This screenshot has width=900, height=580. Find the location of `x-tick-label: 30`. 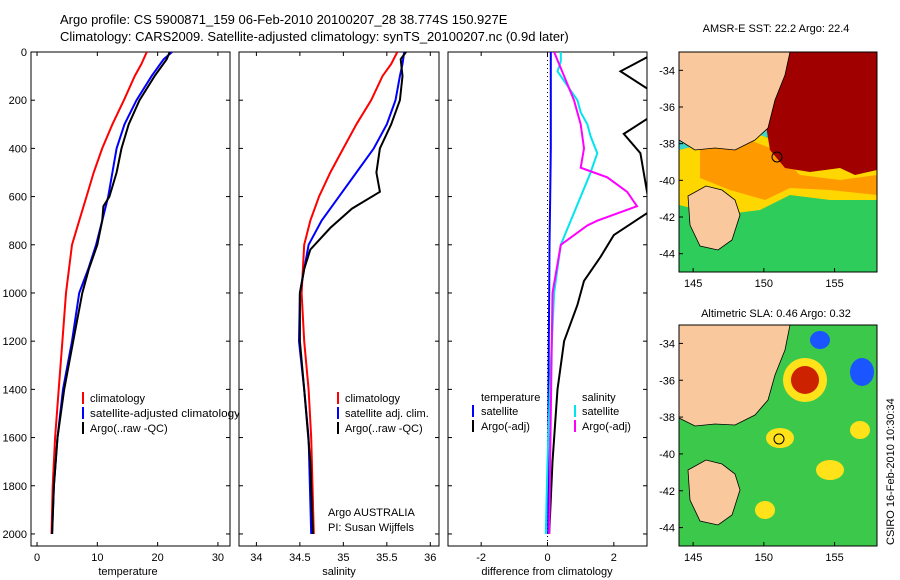

x-tick-label: 30 is located at coordinates (218, 558).